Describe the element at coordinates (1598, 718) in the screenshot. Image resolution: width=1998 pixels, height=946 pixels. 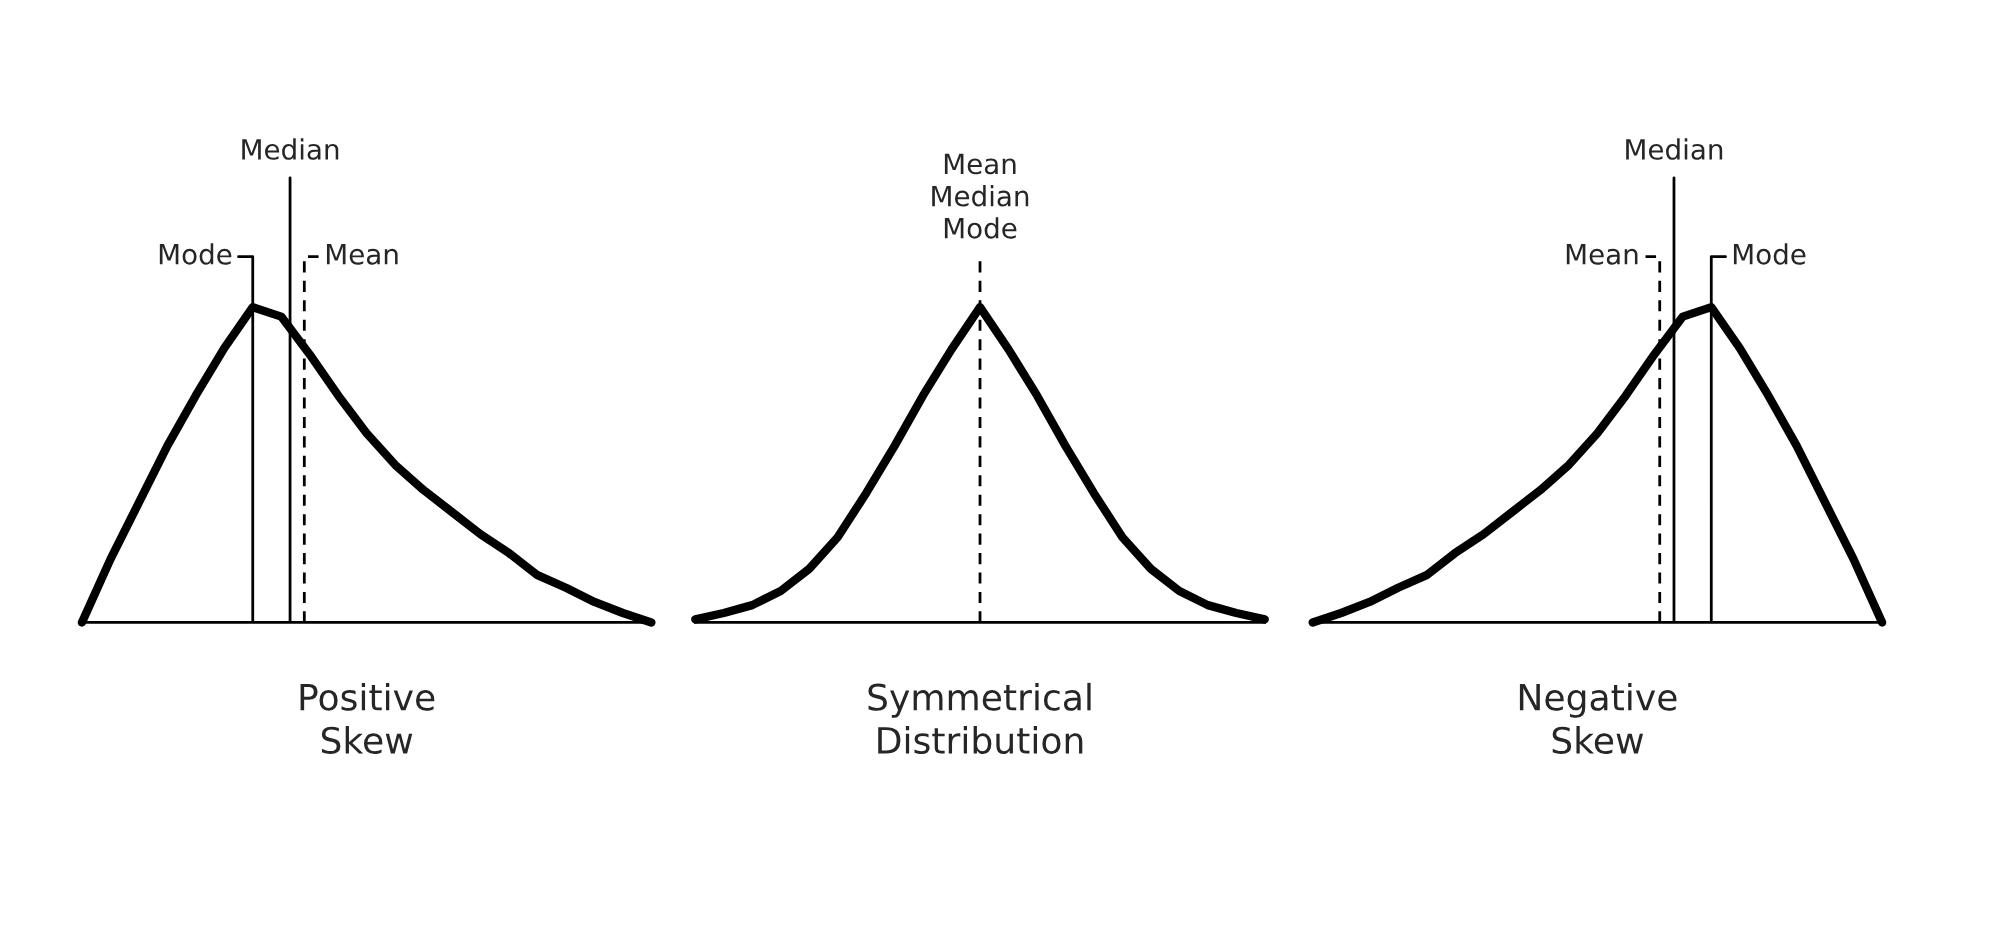
I see `x-axis-title: Negative Skew` at that location.